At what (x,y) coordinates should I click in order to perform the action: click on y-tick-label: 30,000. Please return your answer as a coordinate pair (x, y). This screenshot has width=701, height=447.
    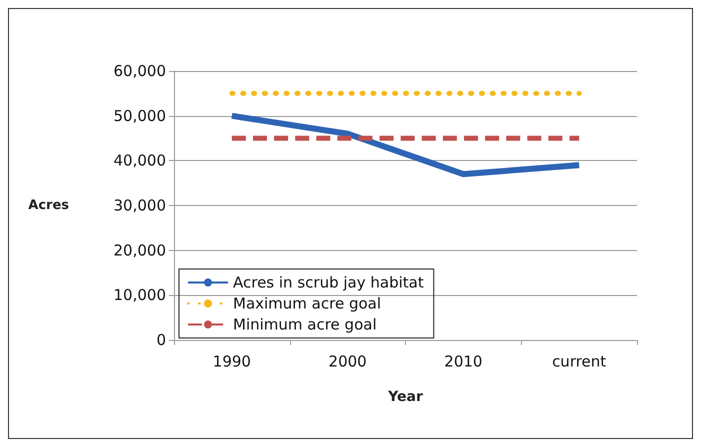
    Looking at the image, I should click on (140, 205).